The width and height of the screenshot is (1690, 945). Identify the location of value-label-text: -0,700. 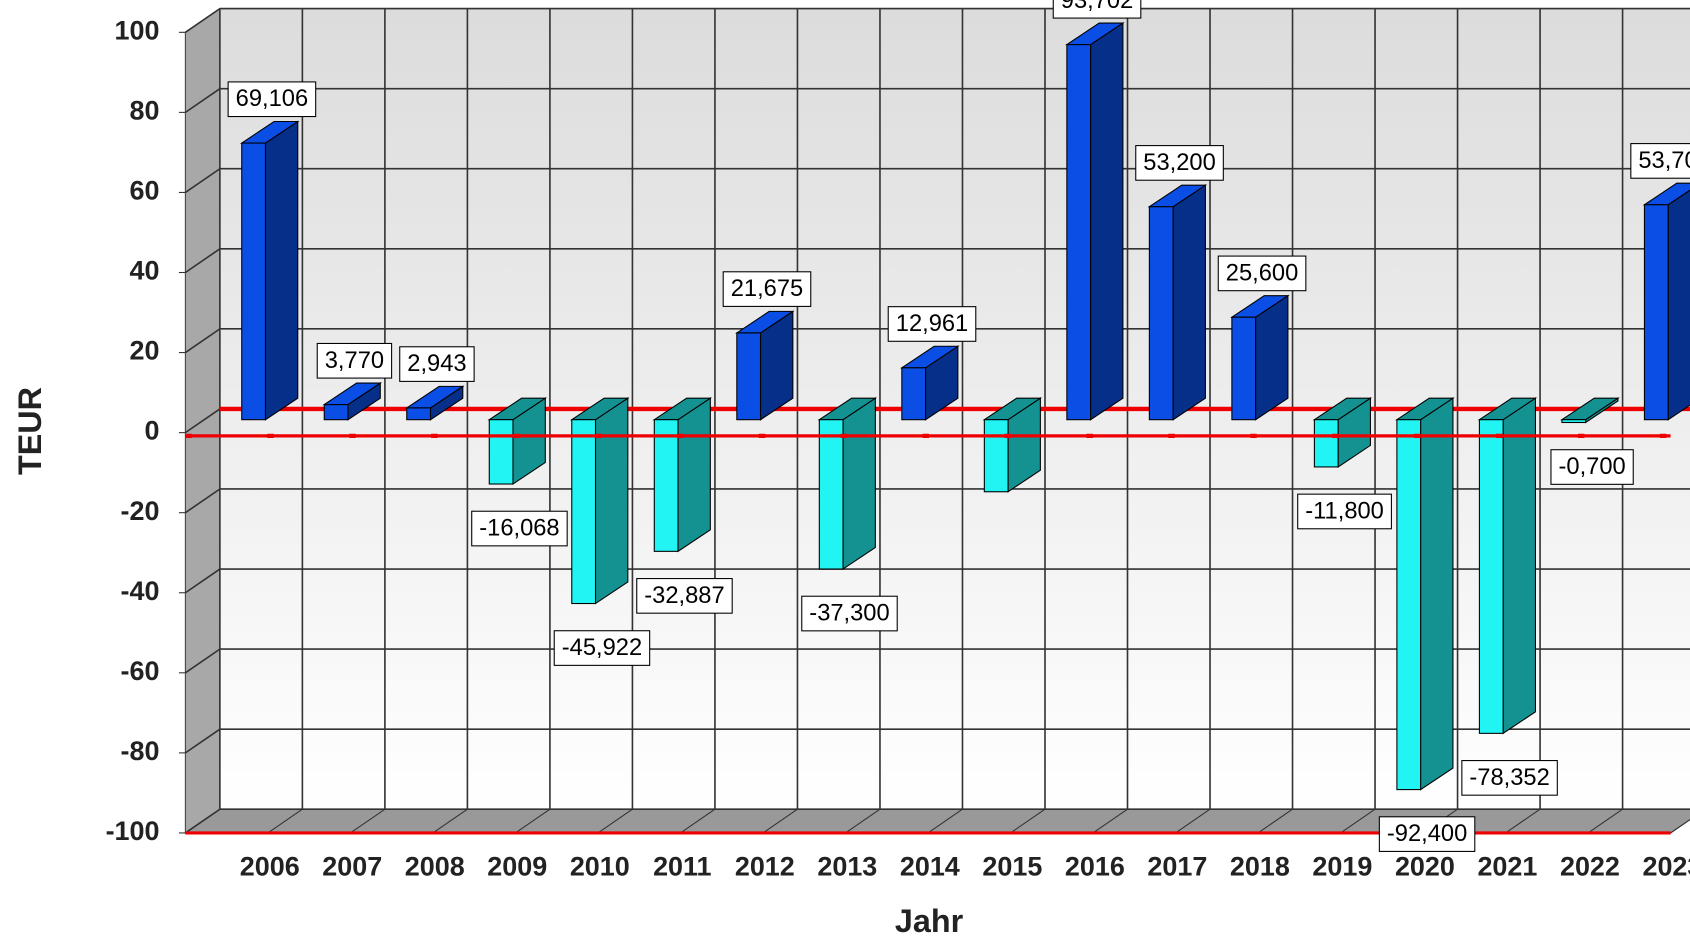
(1592, 467).